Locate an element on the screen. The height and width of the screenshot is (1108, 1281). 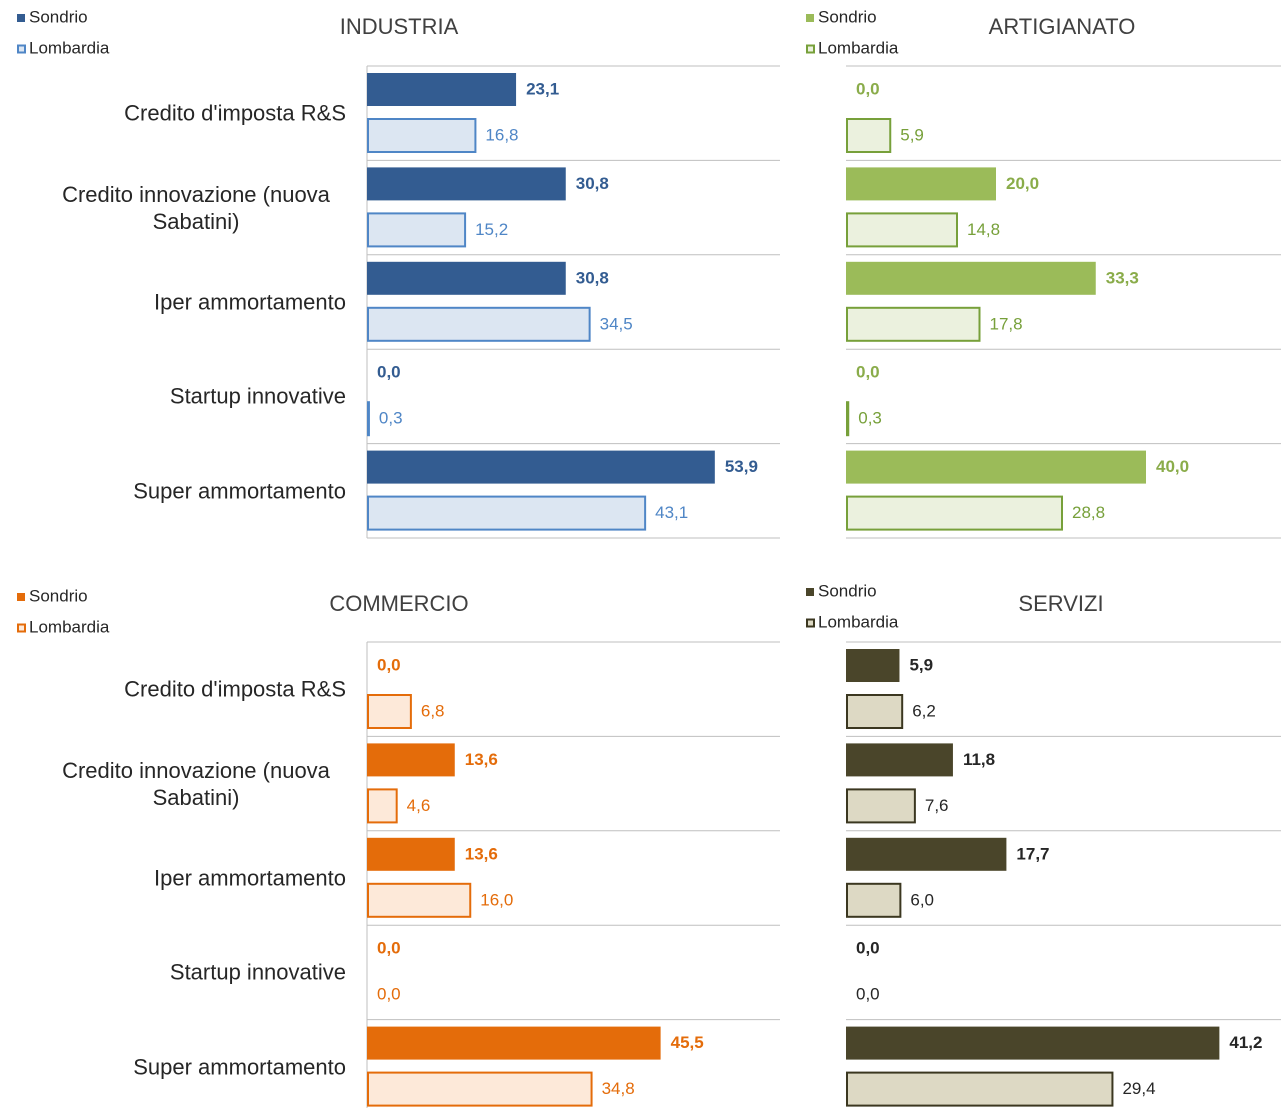
chart-title: SERVIZI is located at coordinates (1060, 603).